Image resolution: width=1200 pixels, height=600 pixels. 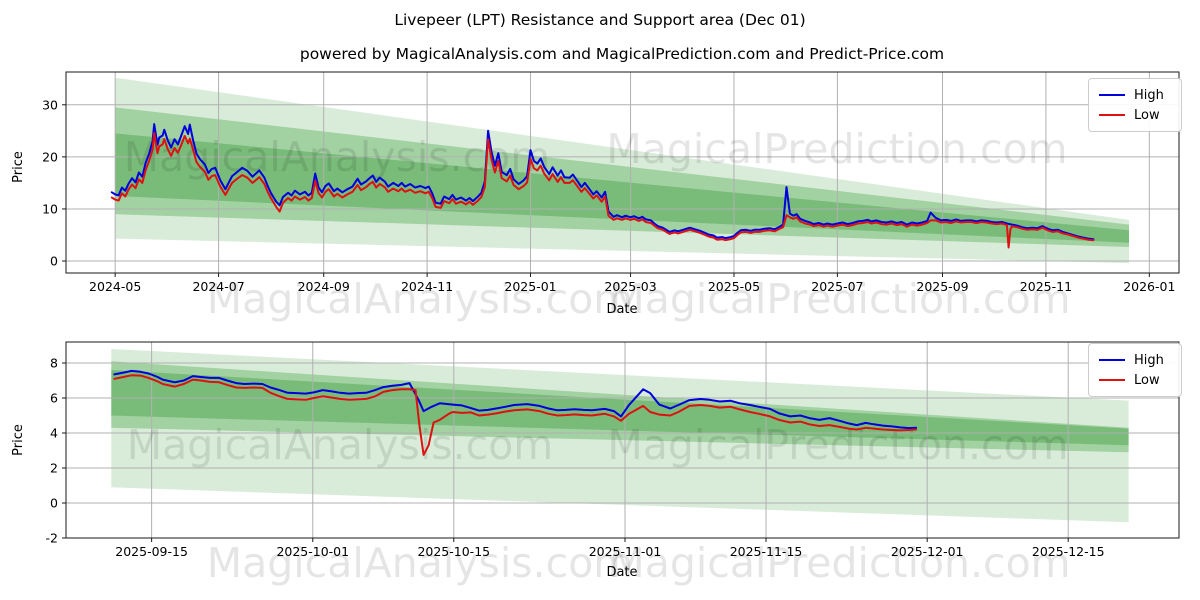 What do you see at coordinates (54, 398) in the screenshot?
I see `y-tick-label: 6` at bounding box center [54, 398].